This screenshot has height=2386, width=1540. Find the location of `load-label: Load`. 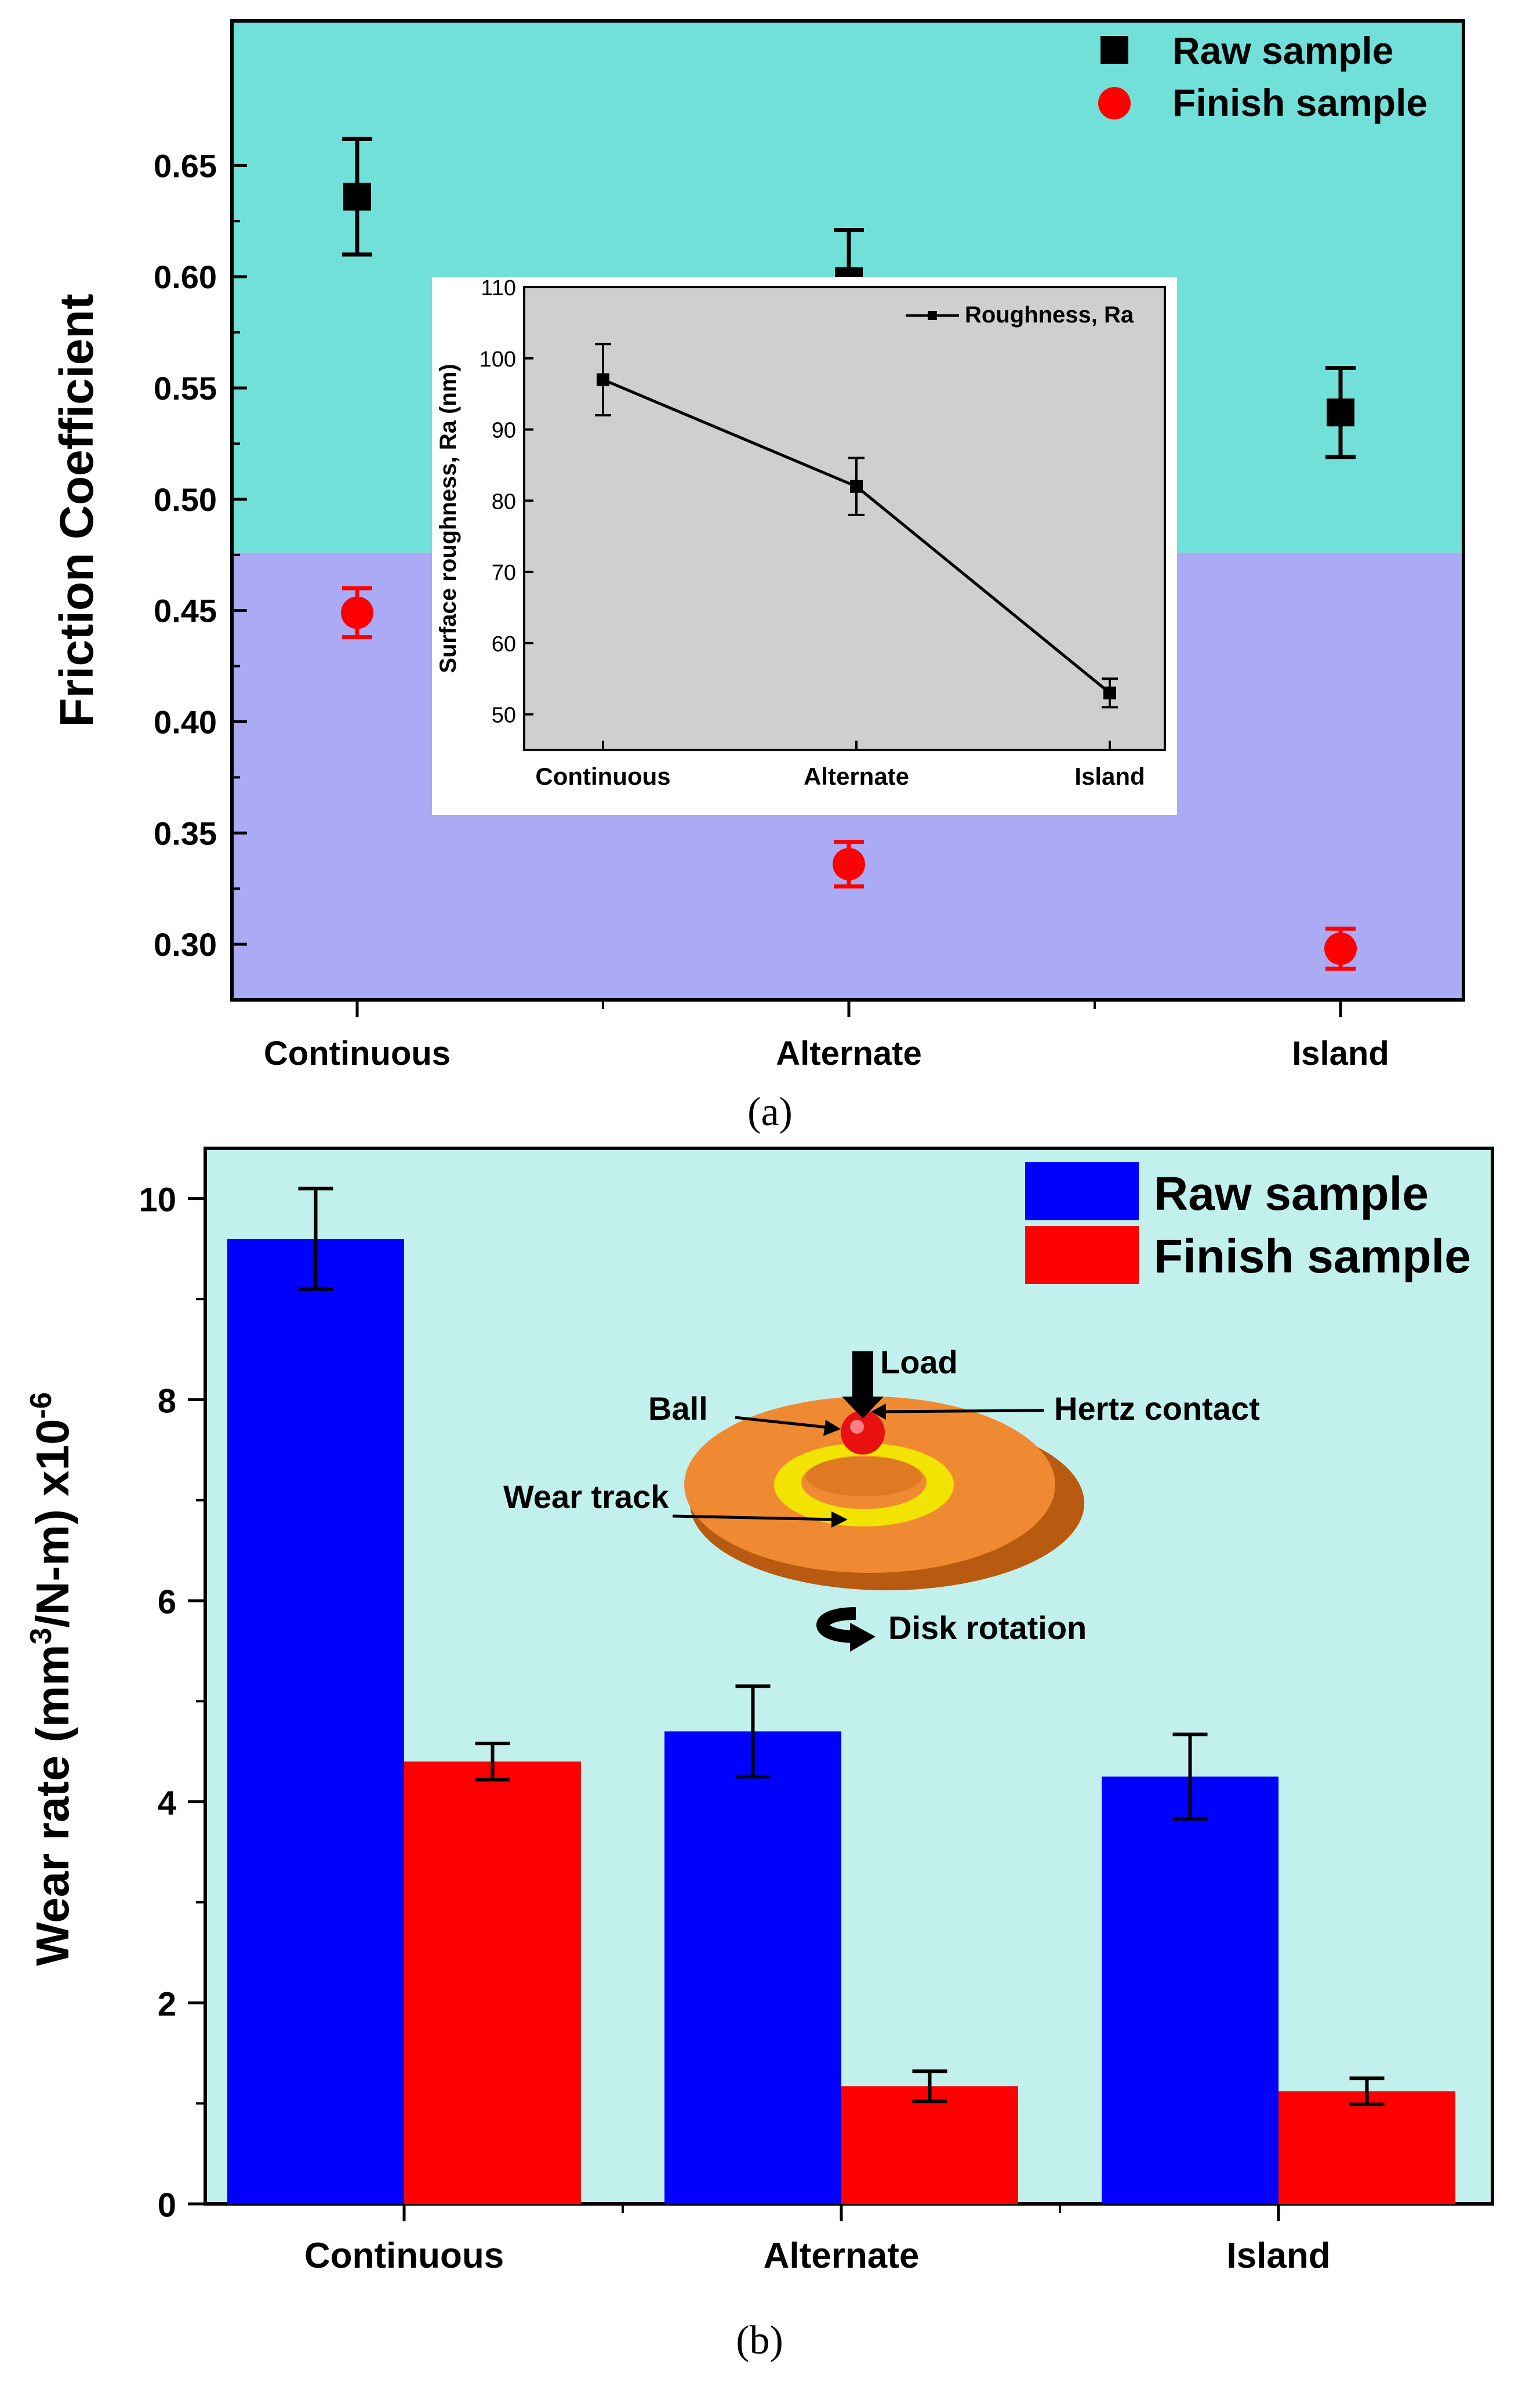

load-label: Load is located at coordinates (919, 1362).